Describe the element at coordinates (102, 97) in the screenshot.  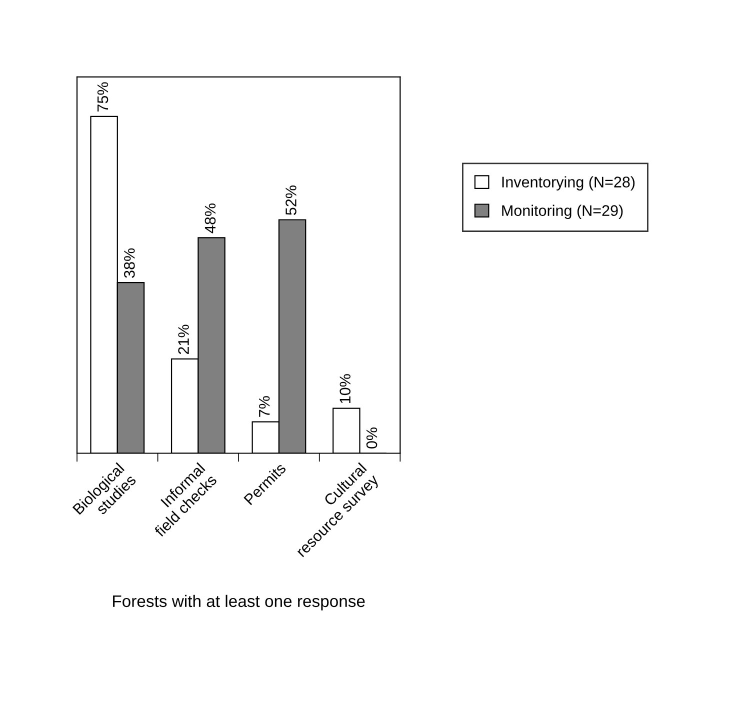
I see `data-label: 75%` at that location.